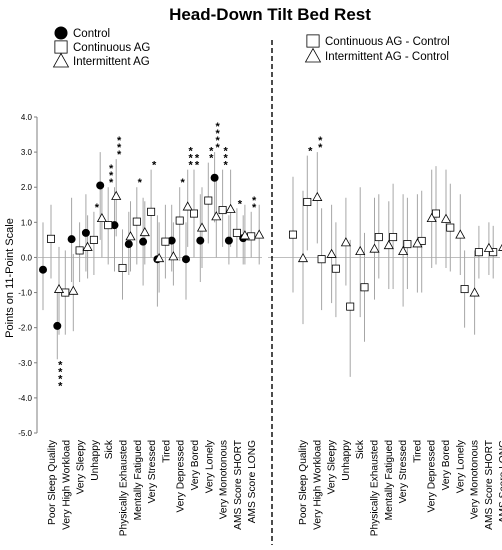 The width and height of the screenshot is (502, 550). Describe the element at coordinates (252, 481) in the screenshot. I see `x-tick-label: AMS Score LONG` at that location.